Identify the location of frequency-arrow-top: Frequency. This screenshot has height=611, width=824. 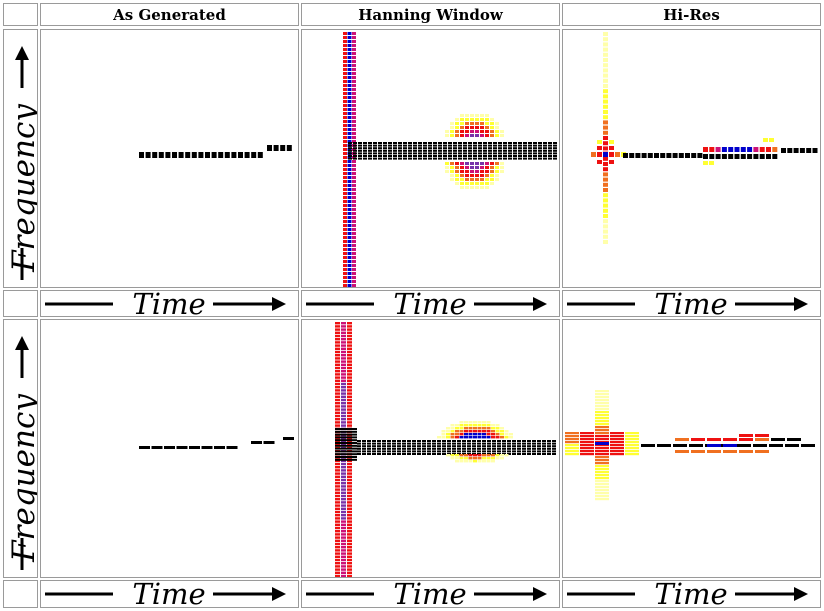
(24, 163).